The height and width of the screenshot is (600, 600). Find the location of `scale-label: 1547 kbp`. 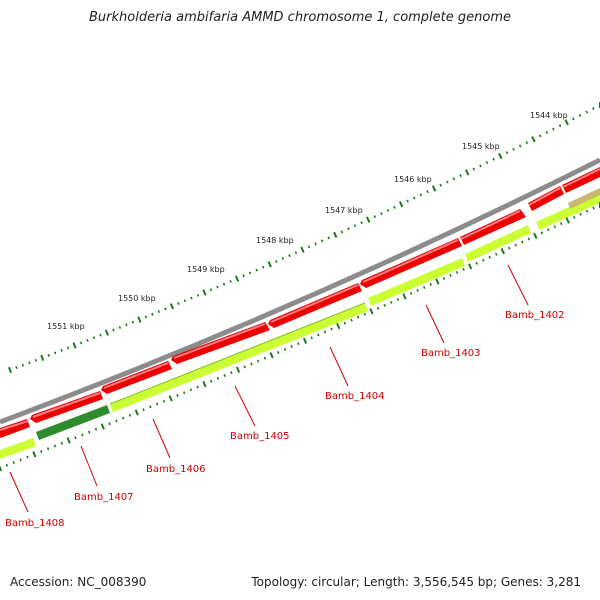

scale-label: 1547 kbp is located at coordinates (344, 210).